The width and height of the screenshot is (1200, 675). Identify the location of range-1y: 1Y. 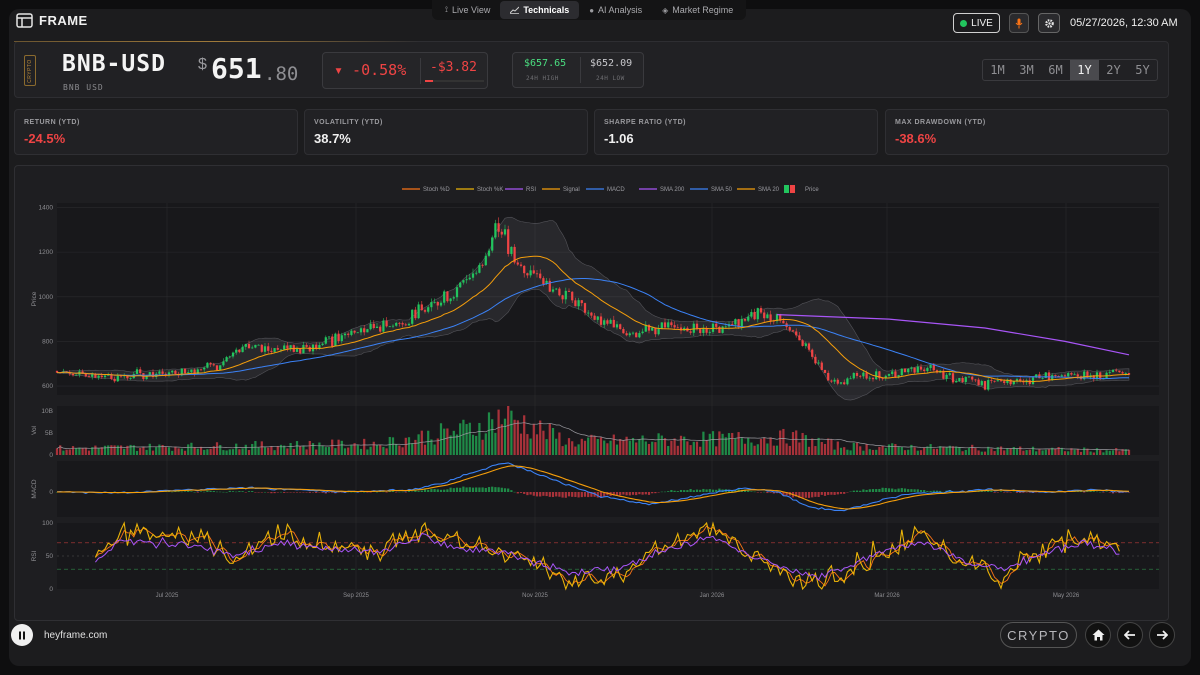
(1084, 70).